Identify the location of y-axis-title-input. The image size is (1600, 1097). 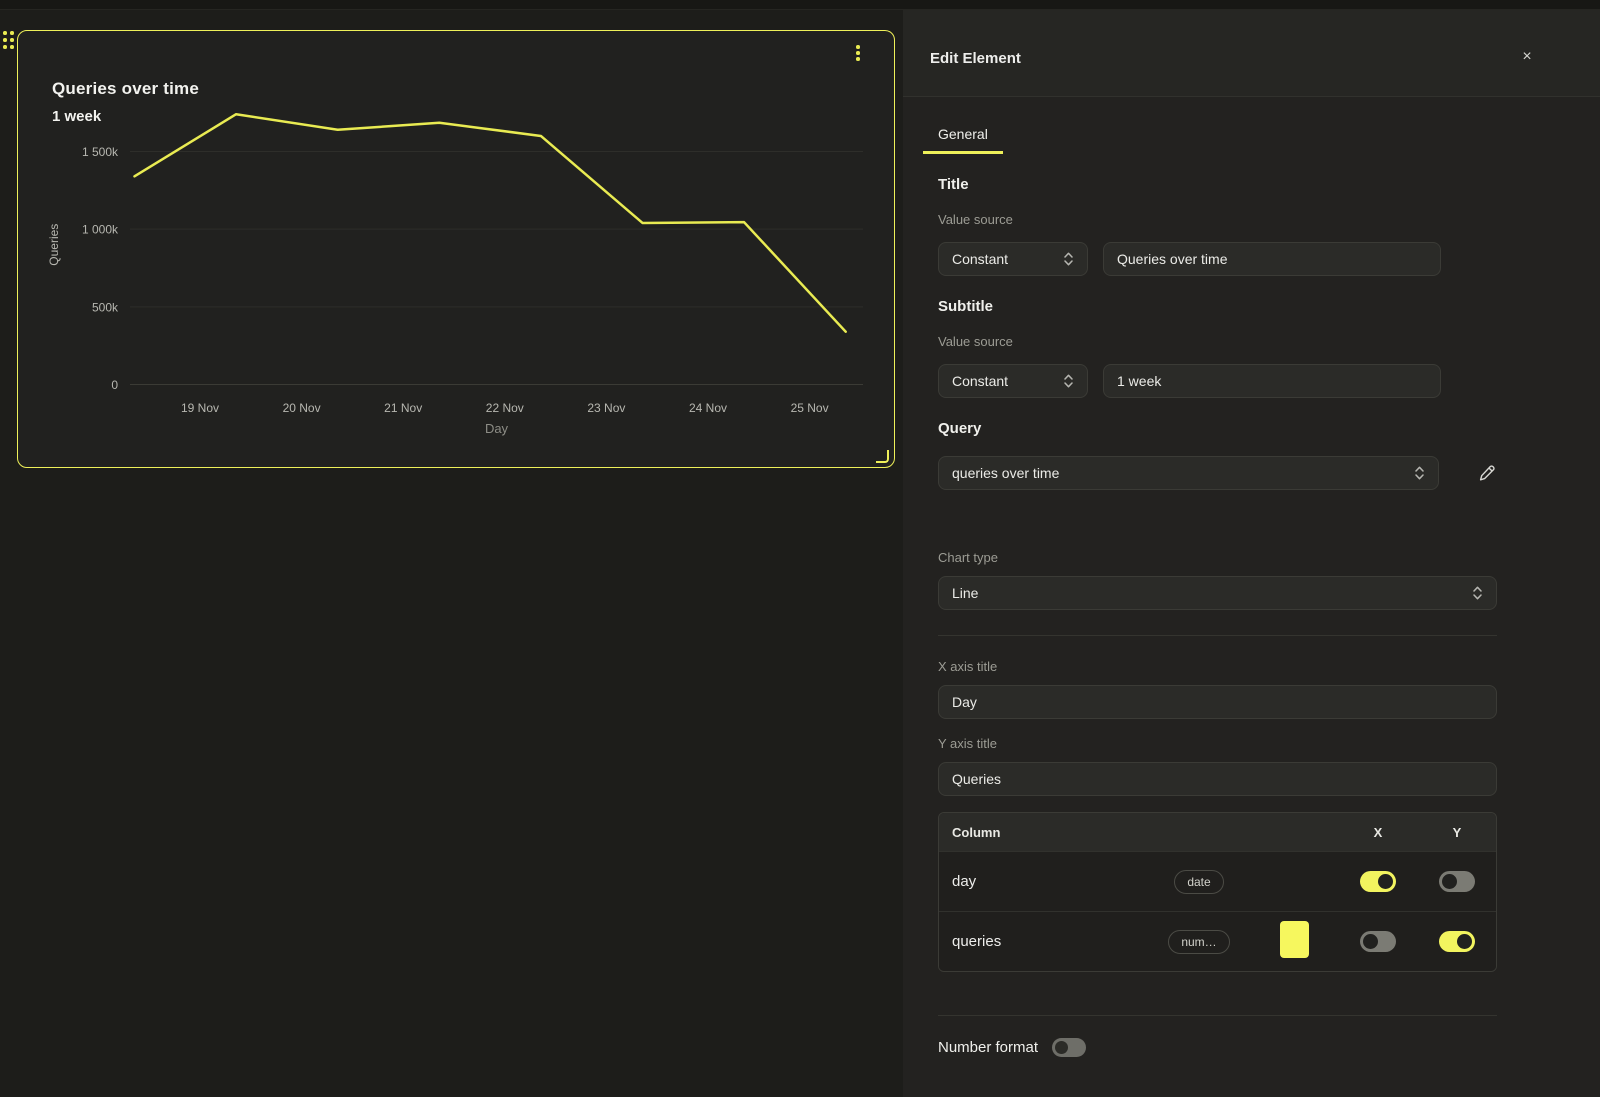
(1217, 779).